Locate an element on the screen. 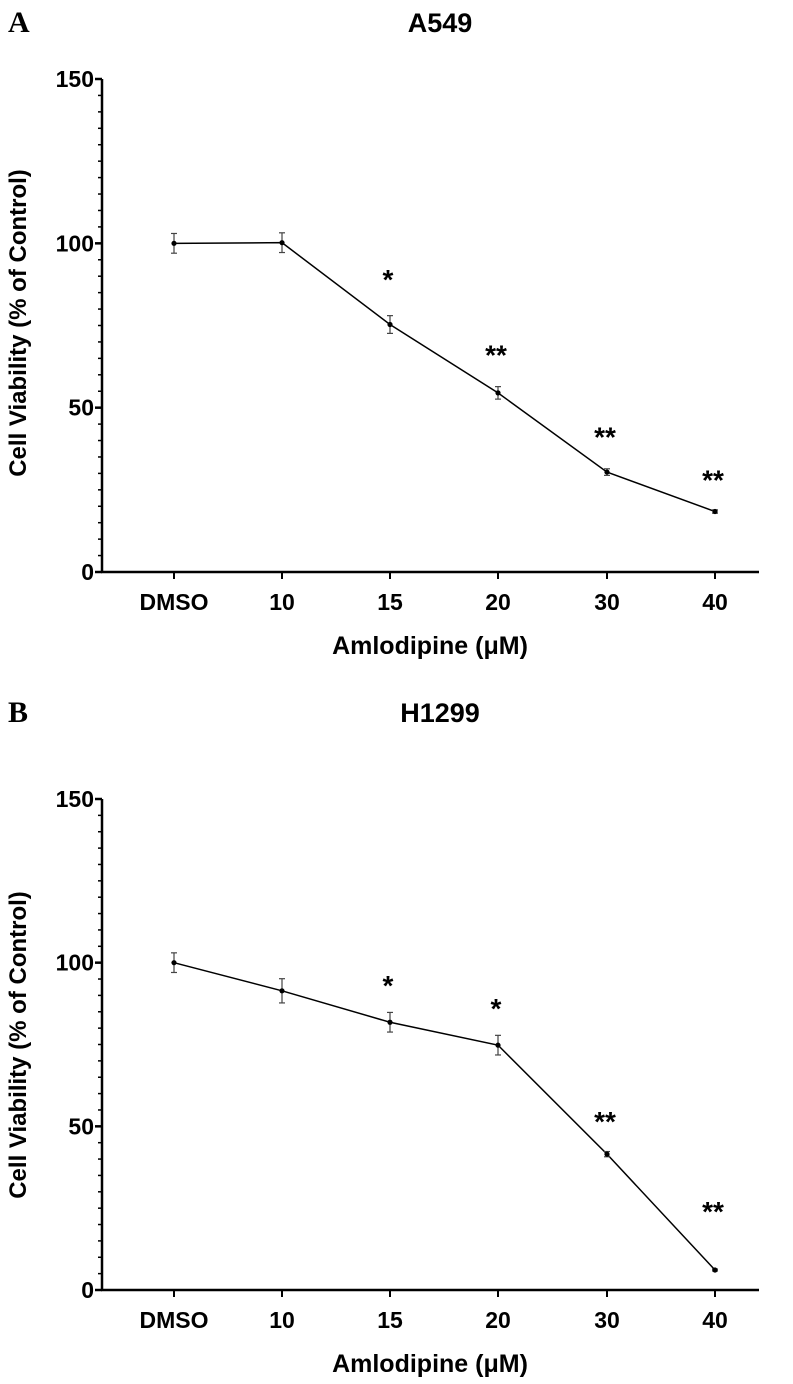 This screenshot has width=793, height=1384. panel-label: A is located at coordinates (19, 22).